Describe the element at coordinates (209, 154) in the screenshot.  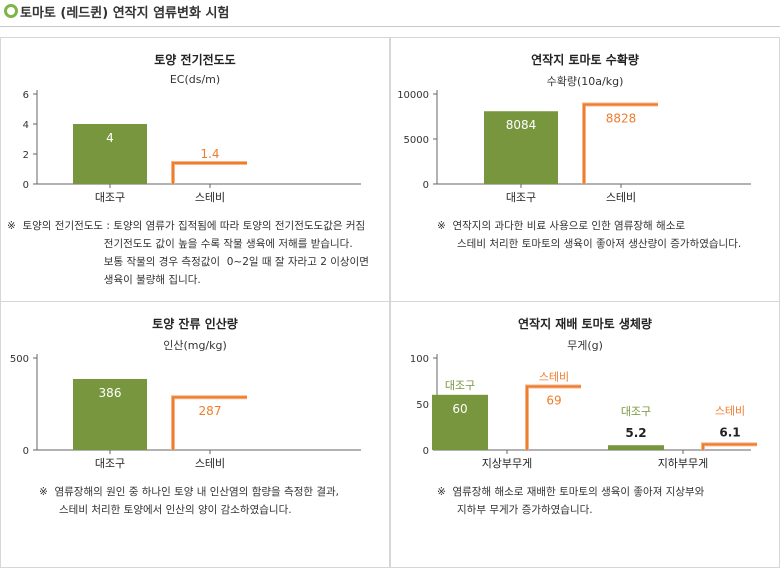
I see `data-label: 1.4` at that location.